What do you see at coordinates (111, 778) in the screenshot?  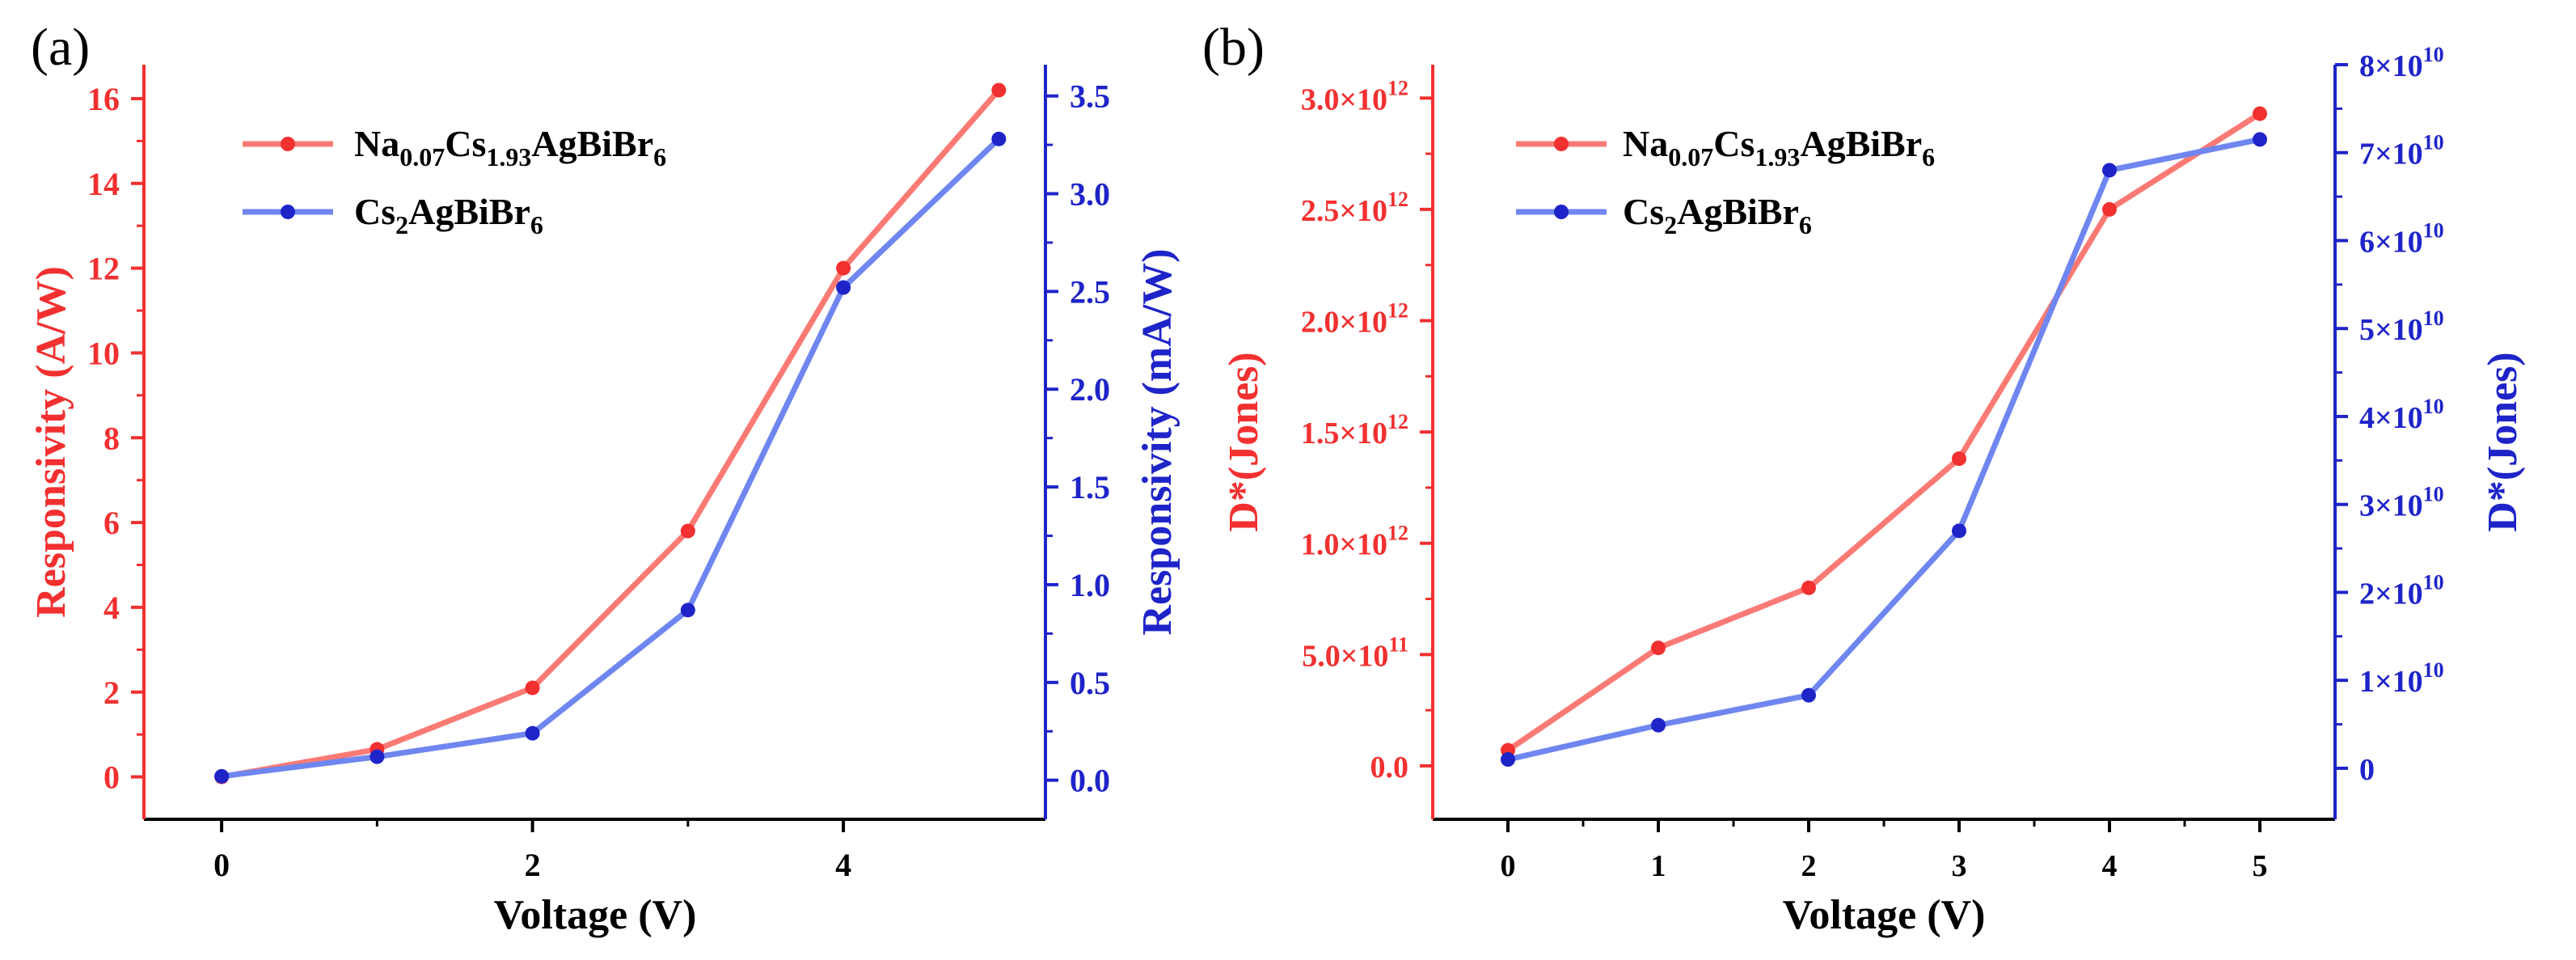 I see `left-y-tick-label: 0` at bounding box center [111, 778].